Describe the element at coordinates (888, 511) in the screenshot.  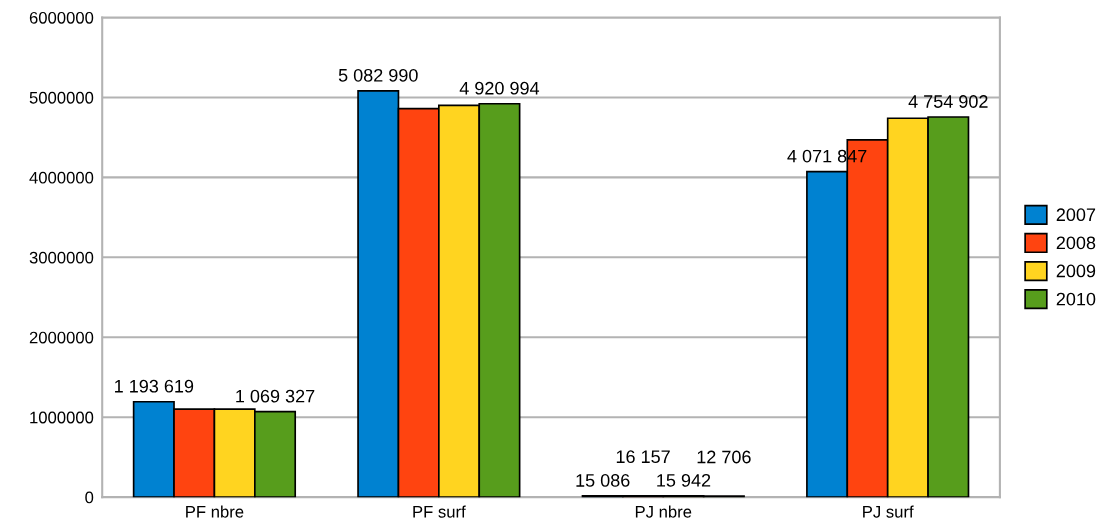
I see `x-tick-label: PJ surf` at that location.